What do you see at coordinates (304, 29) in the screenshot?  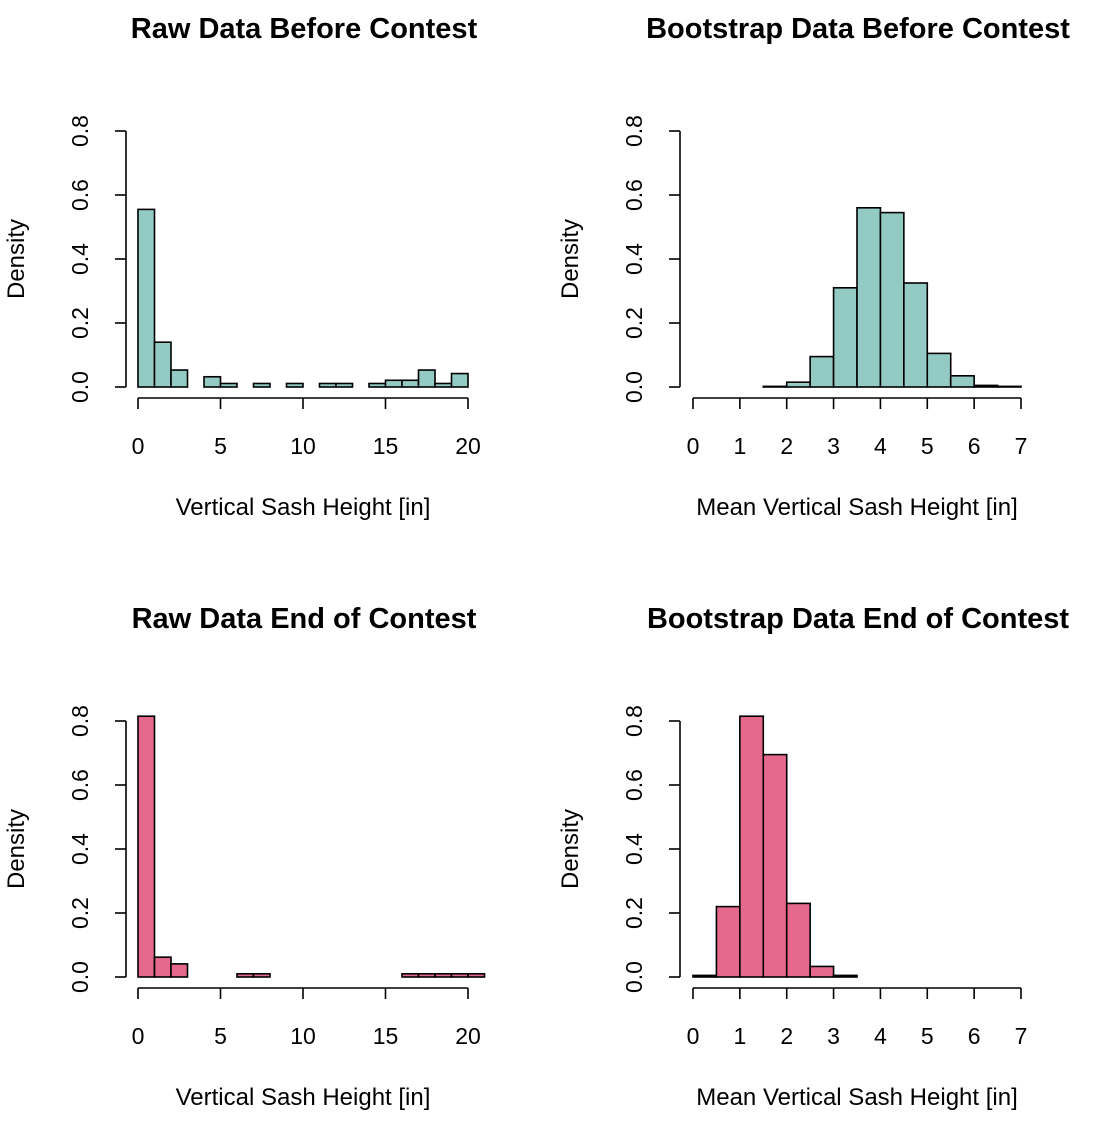 I see `chart-title: Raw Data Before Contest` at bounding box center [304, 29].